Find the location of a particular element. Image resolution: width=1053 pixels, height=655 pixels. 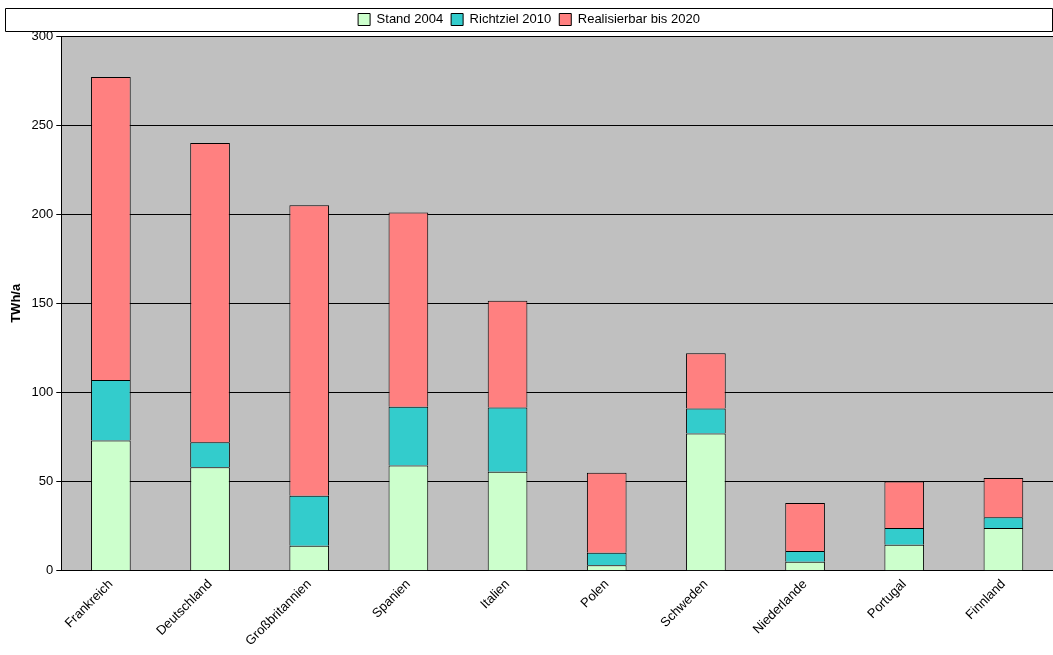

legend-label: Realisierbar bis 2020 is located at coordinates (638, 19).